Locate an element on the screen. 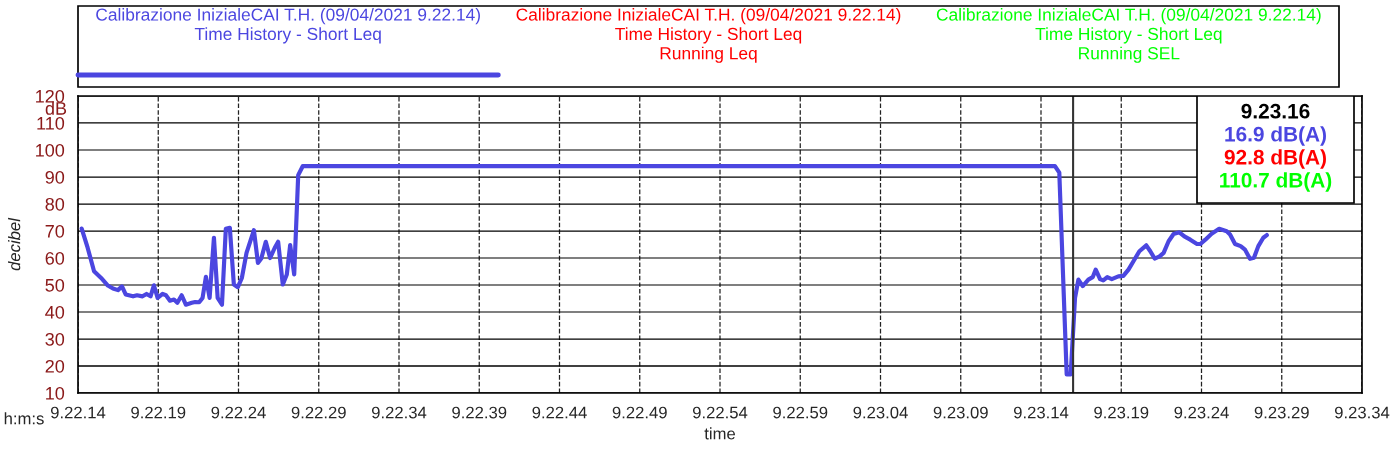  x-tick-label: 9.22.24 is located at coordinates (238, 412).